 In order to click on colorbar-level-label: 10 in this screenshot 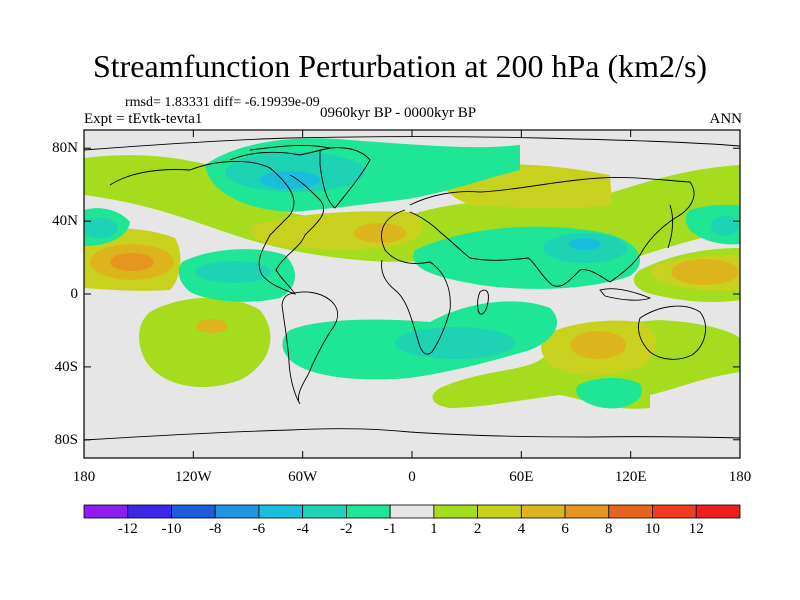, I will do `click(653, 529)`.